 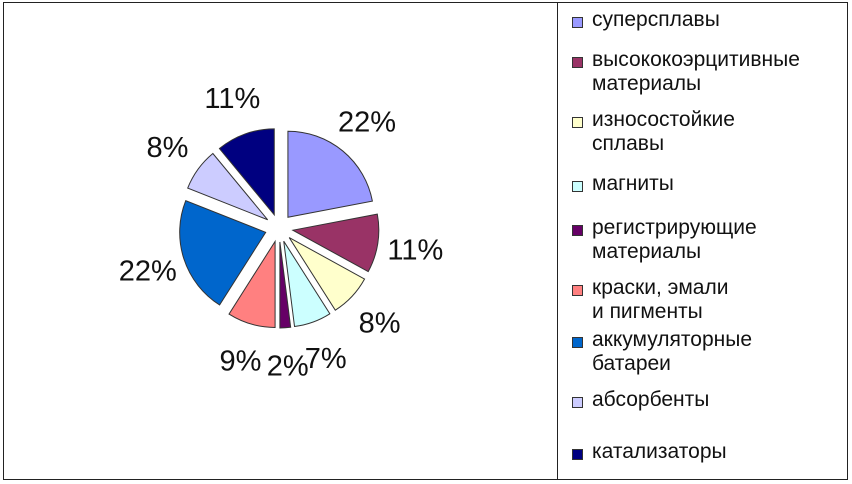 I want to click on legend-item-recording-materials: регистрирующие материалы, so click(x=707, y=240).